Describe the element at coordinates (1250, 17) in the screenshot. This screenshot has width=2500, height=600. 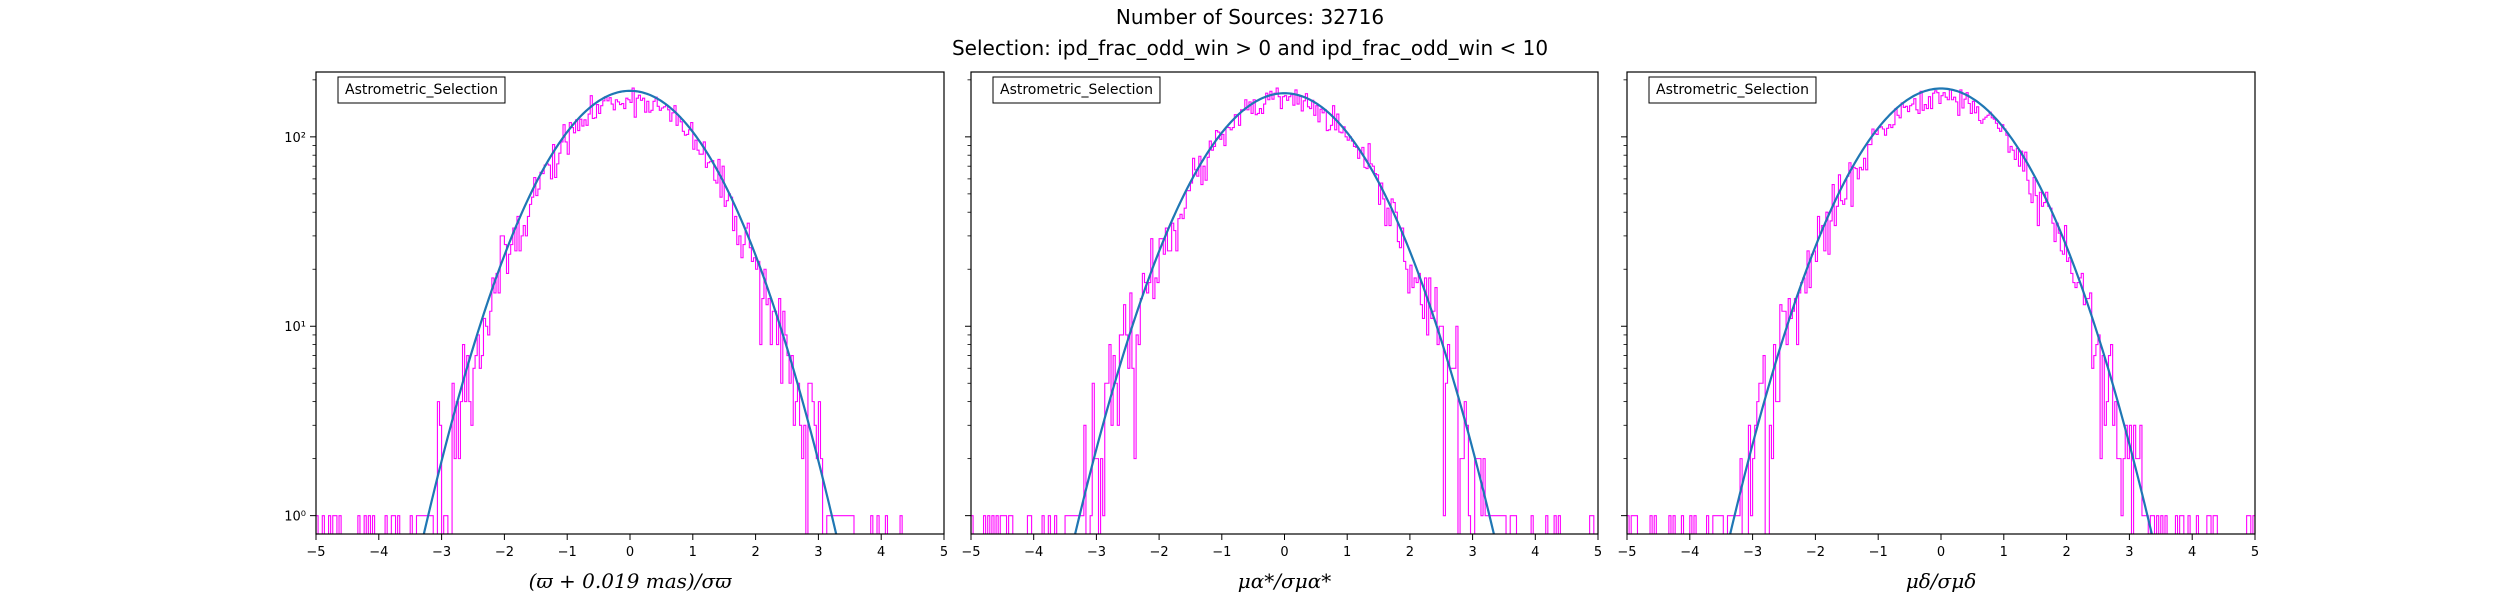
I see `figure-title-line1: Number of Sources: 32716` at that location.